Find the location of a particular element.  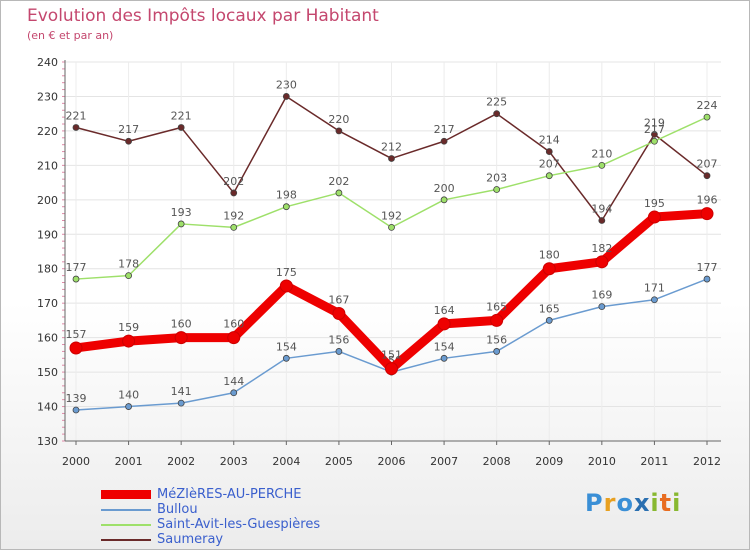

data-label: 169 is located at coordinates (601, 295).